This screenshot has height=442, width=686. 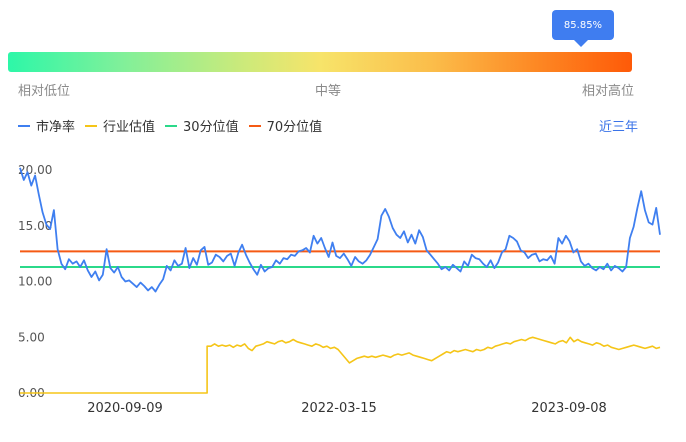 I want to click on legend-swatch-p70, so click(x=254, y=125).